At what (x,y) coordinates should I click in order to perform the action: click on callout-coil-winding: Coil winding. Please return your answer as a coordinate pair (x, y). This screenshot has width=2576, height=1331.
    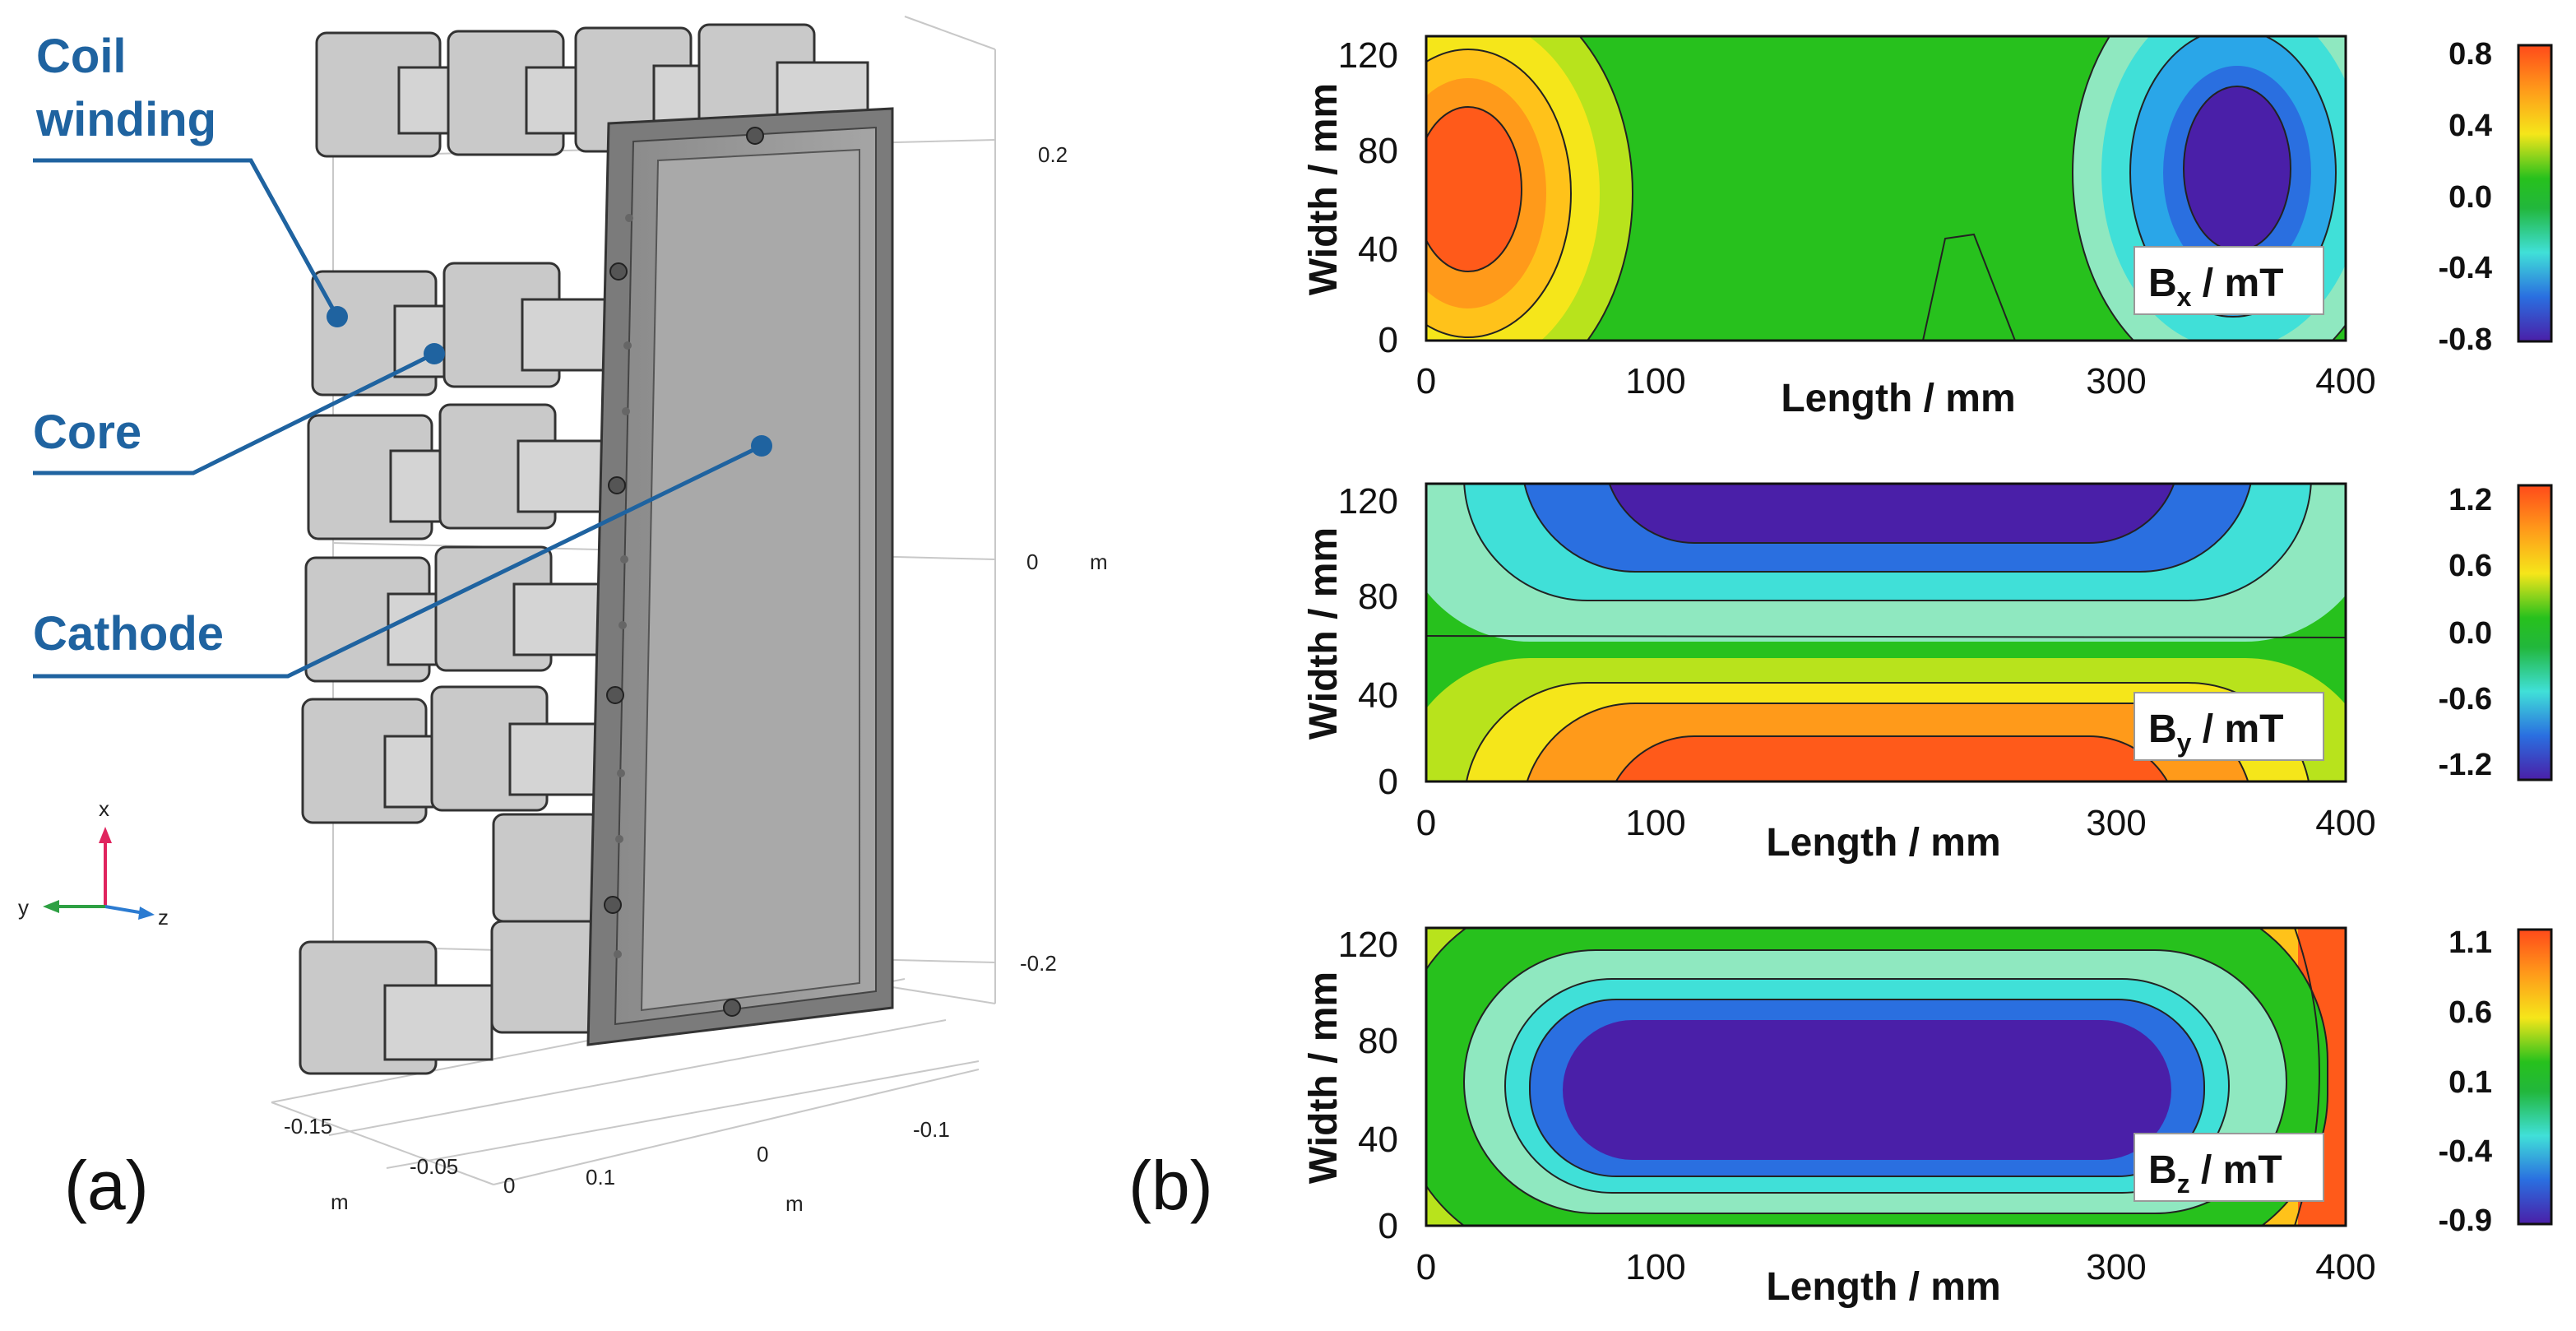
    Looking at the image, I should click on (191, 179).